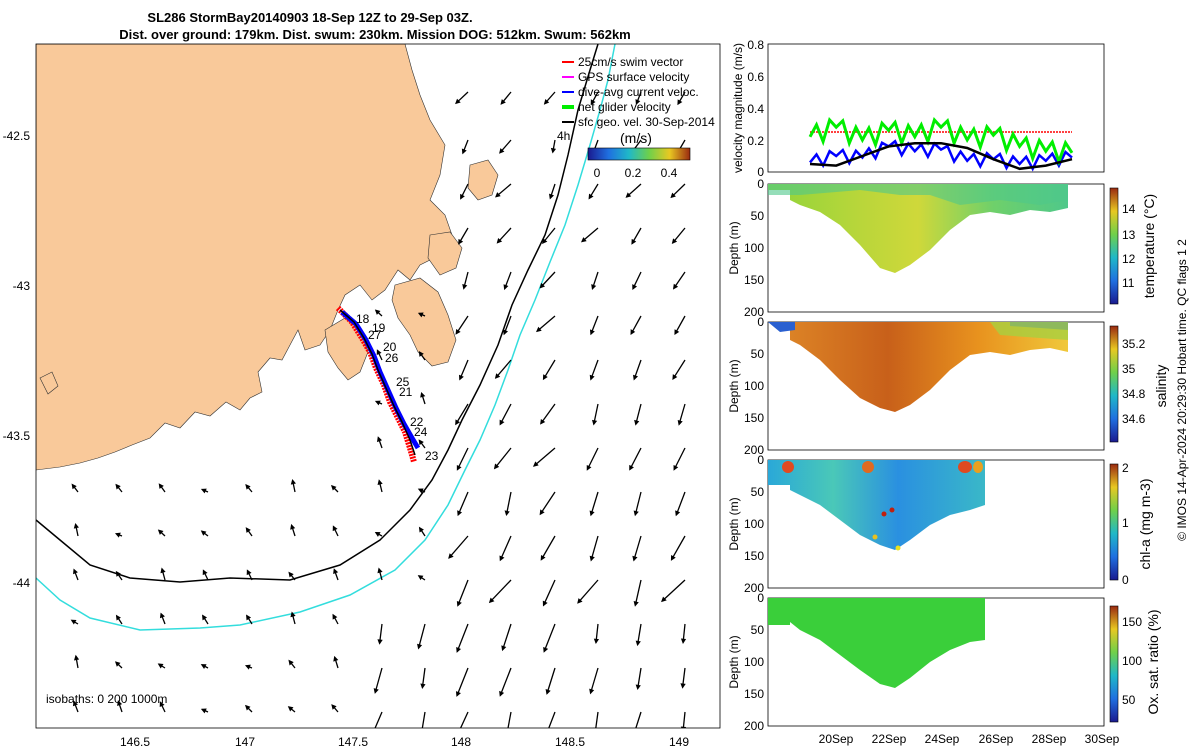 This screenshot has width=1200, height=750. What do you see at coordinates (760, 184) in the screenshot?
I see `depth-tick: 0` at bounding box center [760, 184].